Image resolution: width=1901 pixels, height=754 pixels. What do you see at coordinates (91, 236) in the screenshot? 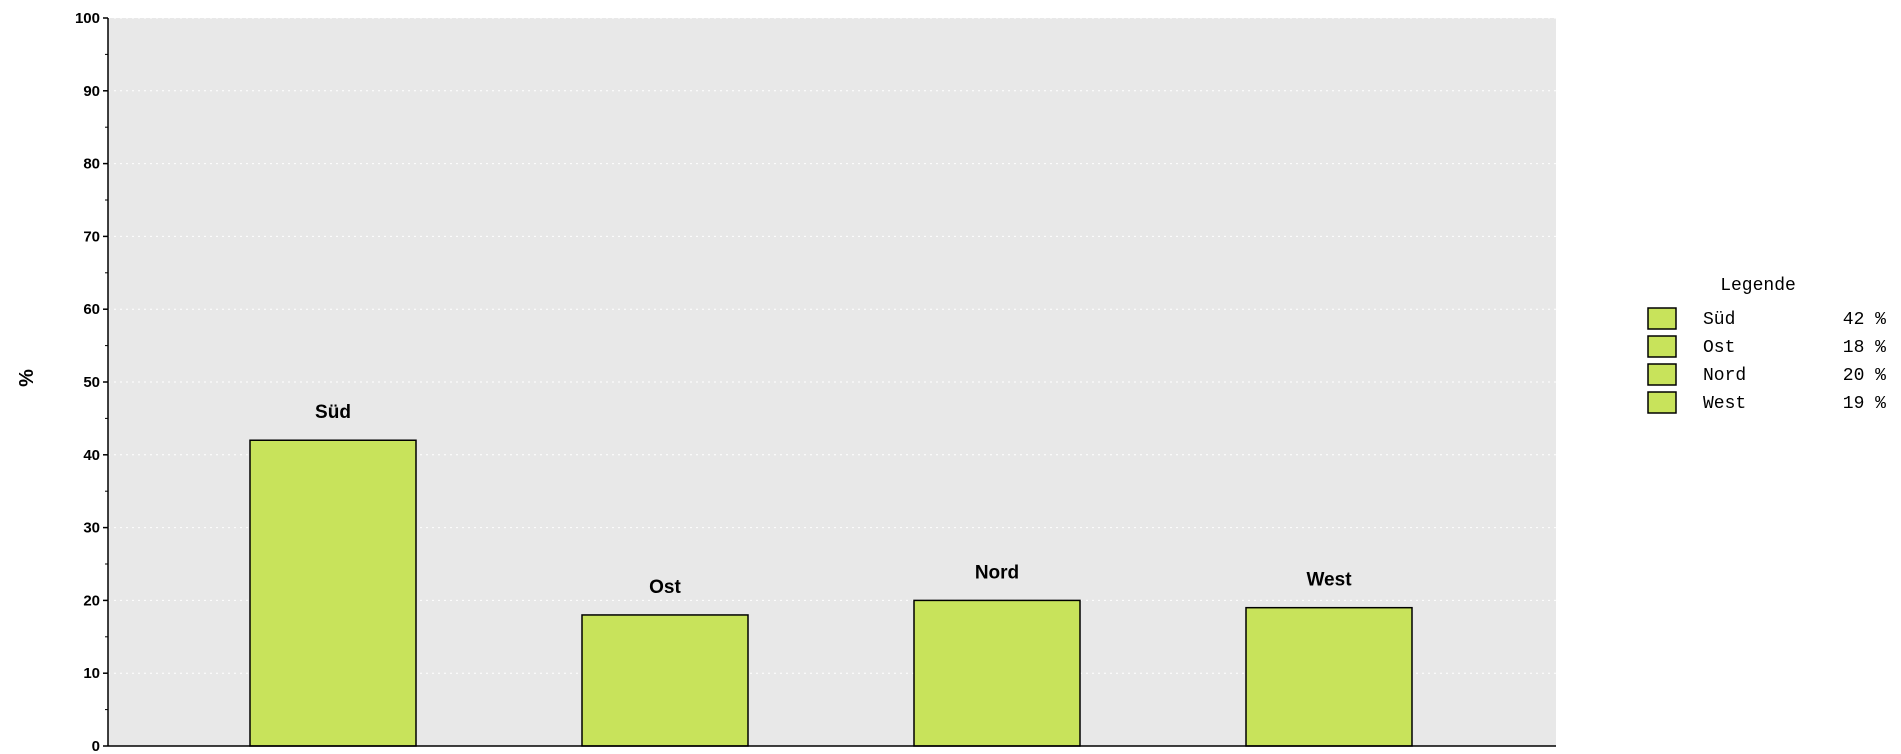
I see `y-tick-label: 70` at bounding box center [91, 236].